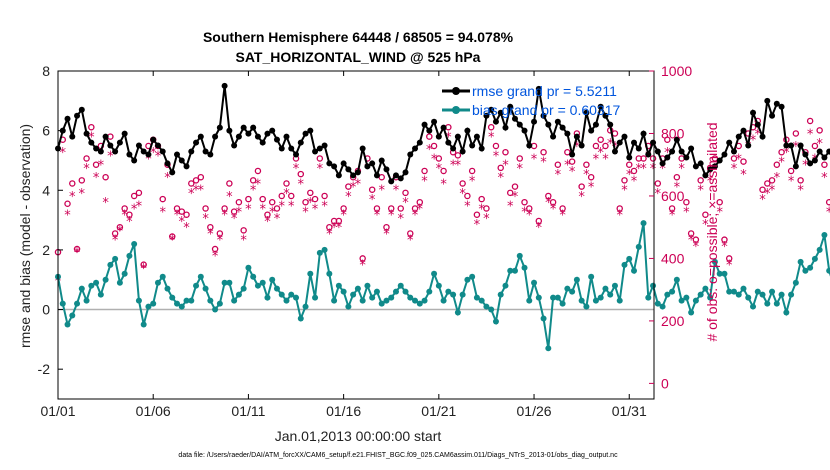  Describe the element at coordinates (50, 220) in the screenshot. I see `y-axis-left: -2 0 2 4 6 8` at that location.